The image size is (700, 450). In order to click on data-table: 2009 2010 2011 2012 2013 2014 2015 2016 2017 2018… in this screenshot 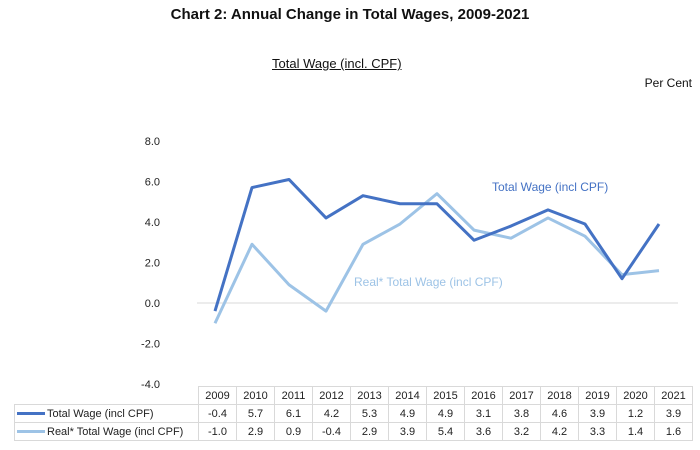, I will do `click(353, 413)`.